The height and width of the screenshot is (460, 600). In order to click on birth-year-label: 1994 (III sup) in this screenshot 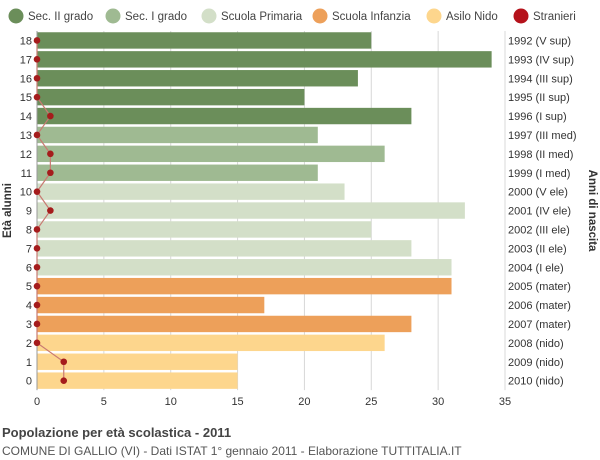, I will do `click(540, 79)`.